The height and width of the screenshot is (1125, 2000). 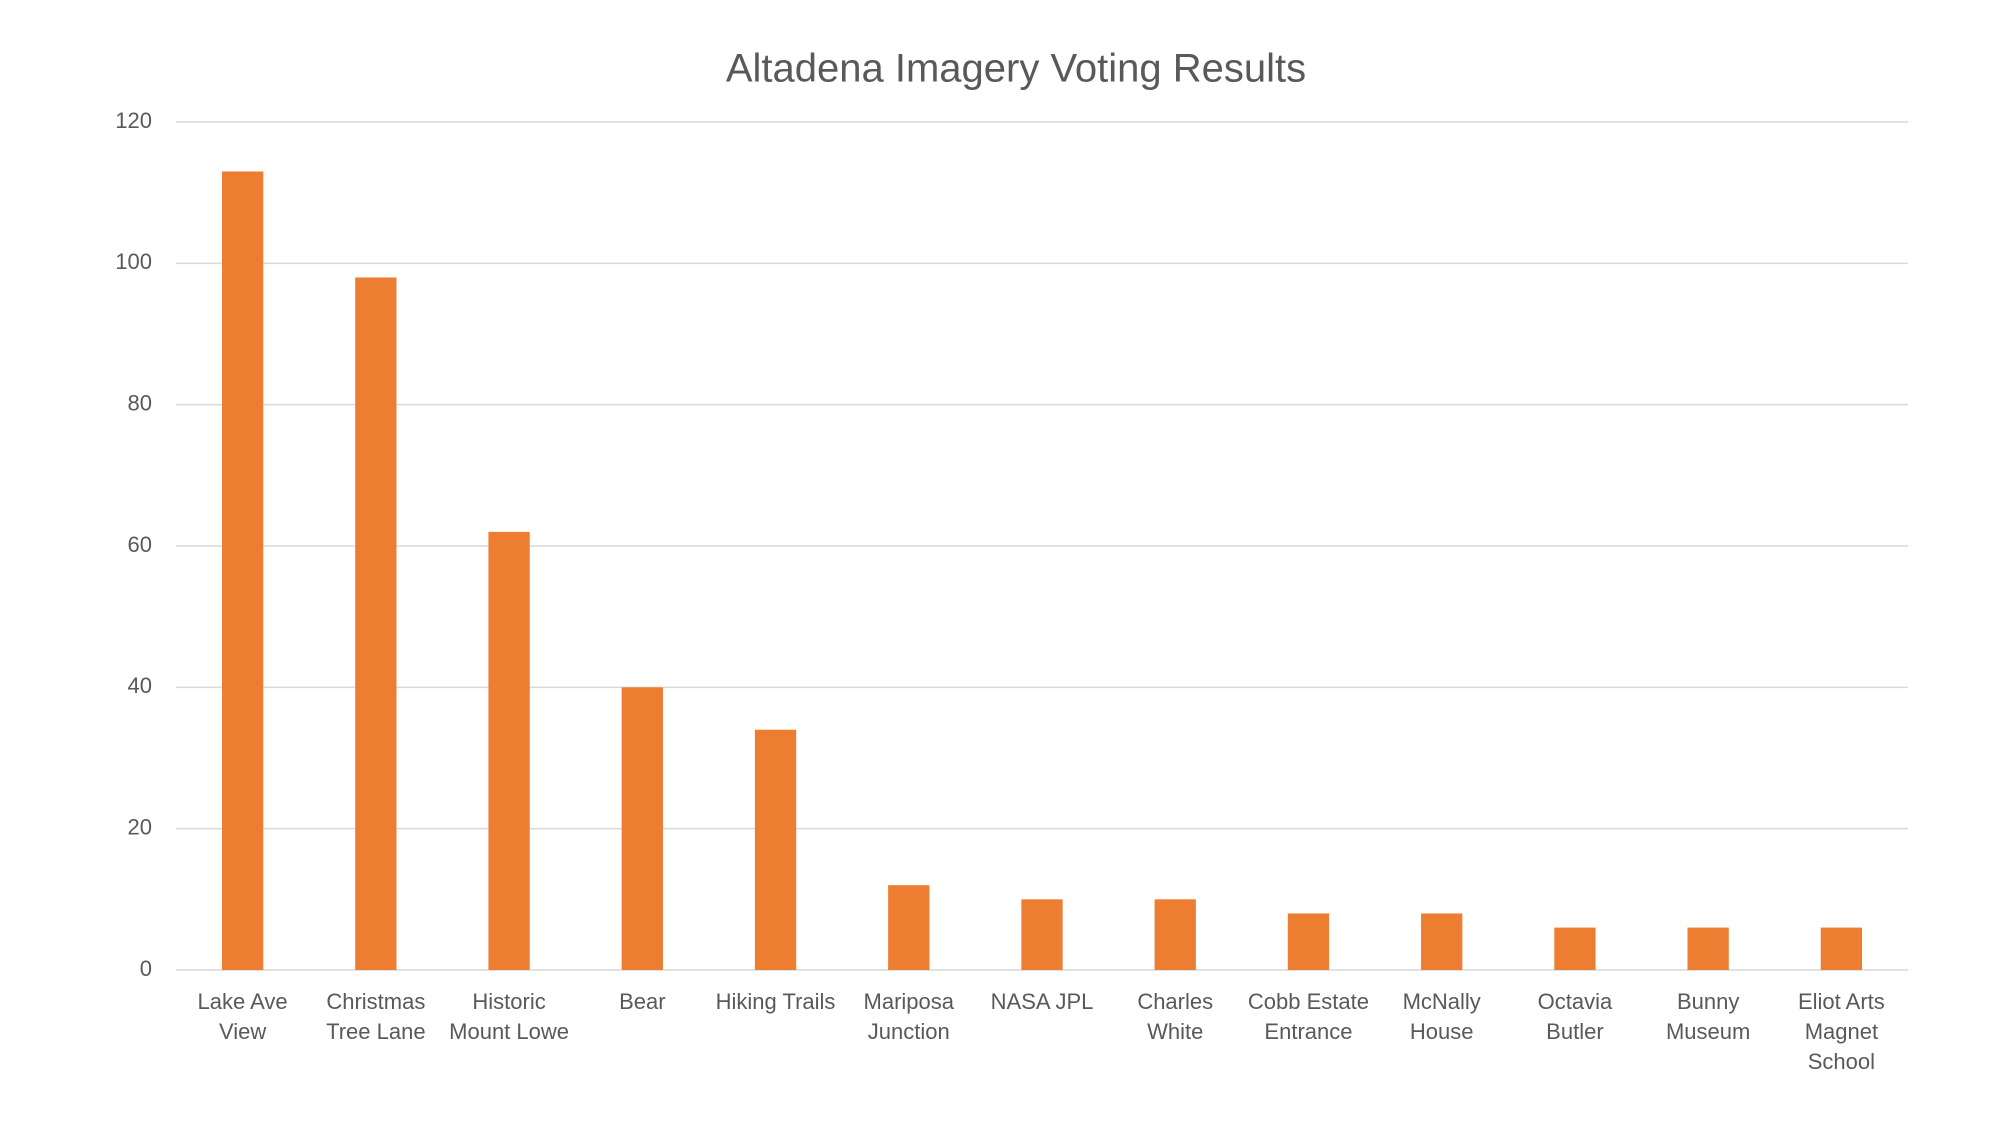 What do you see at coordinates (133, 120) in the screenshot?
I see `y-tick-label: 120` at bounding box center [133, 120].